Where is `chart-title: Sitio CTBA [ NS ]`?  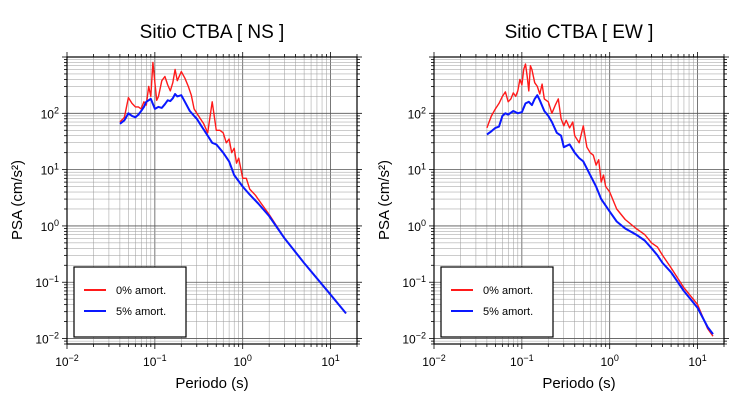 chart-title: Sitio CTBA [ NS ] is located at coordinates (212, 32).